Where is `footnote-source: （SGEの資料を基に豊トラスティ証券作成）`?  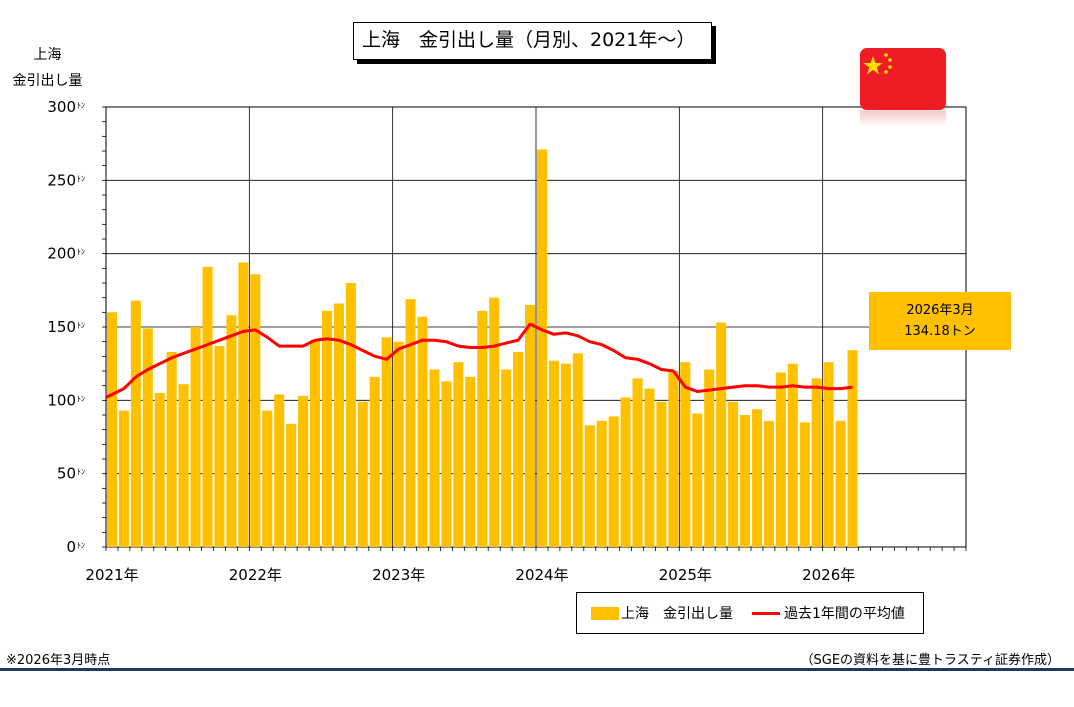 footnote-source: （SGEの資料を基に豊トラスティ証券作成） is located at coordinates (930, 660).